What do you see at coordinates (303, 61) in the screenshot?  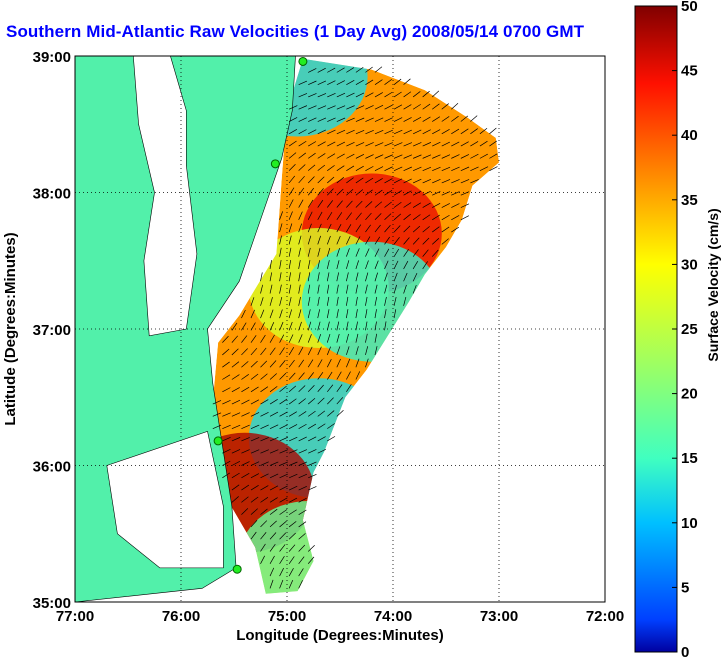 I see `station-marker` at bounding box center [303, 61].